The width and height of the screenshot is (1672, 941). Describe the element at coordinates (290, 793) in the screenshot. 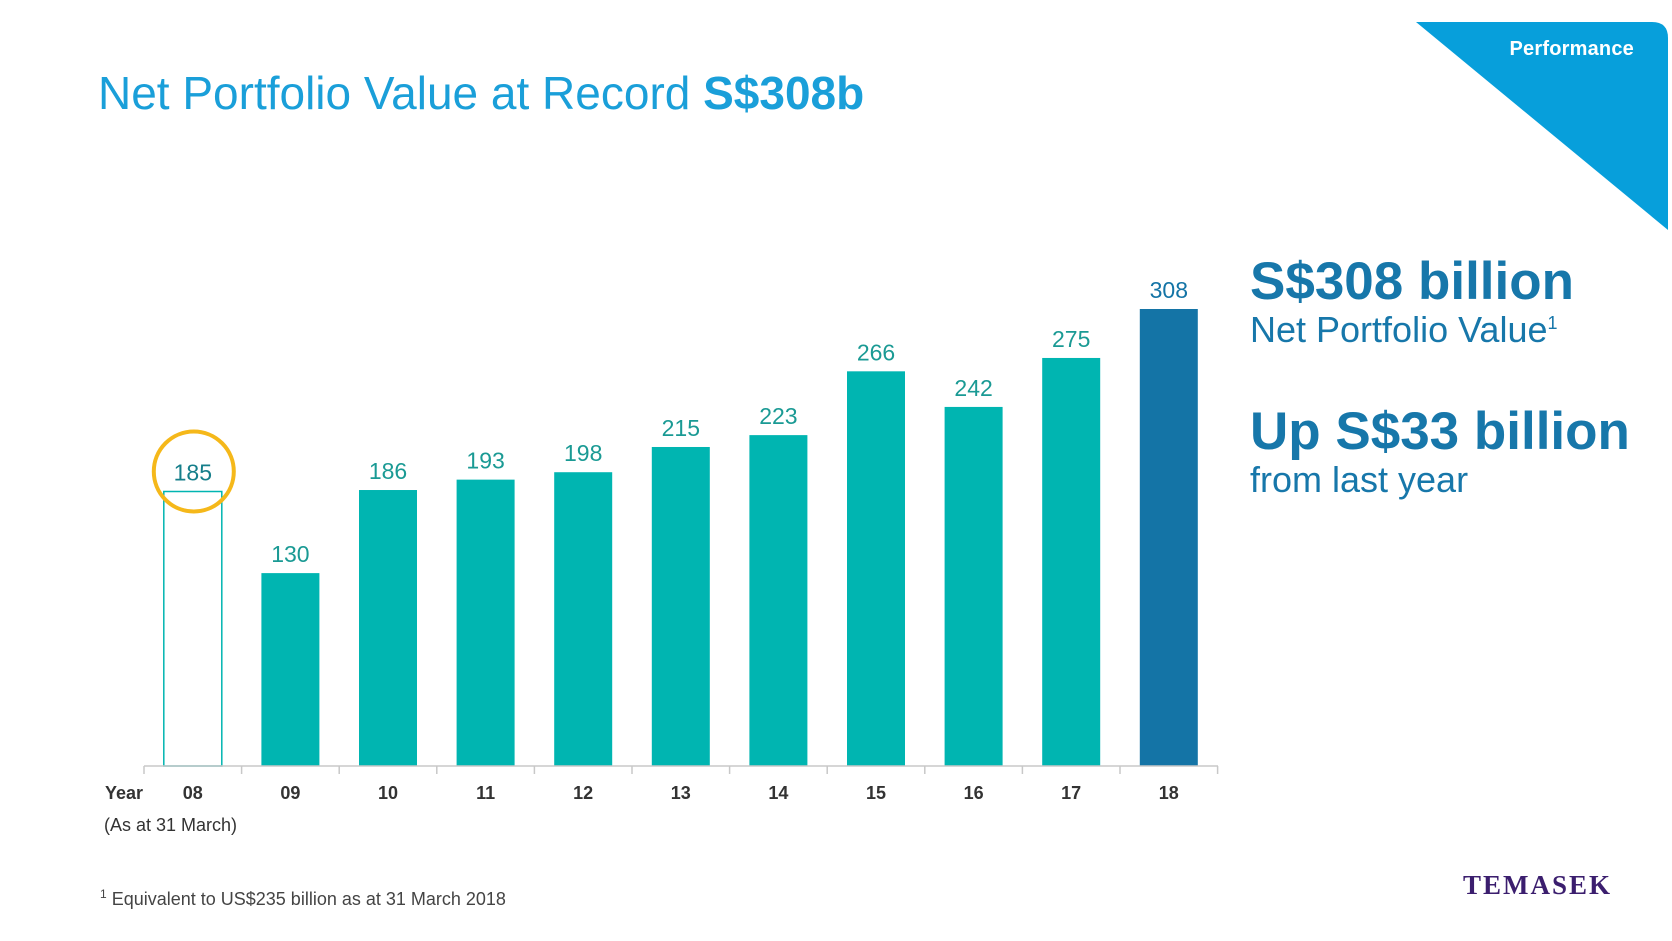

I see `x-tick-label-09: 09` at that location.